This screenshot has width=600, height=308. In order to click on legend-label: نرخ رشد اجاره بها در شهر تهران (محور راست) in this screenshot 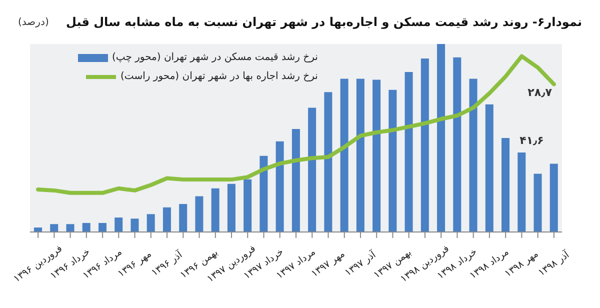, I will do `click(219, 76)`.